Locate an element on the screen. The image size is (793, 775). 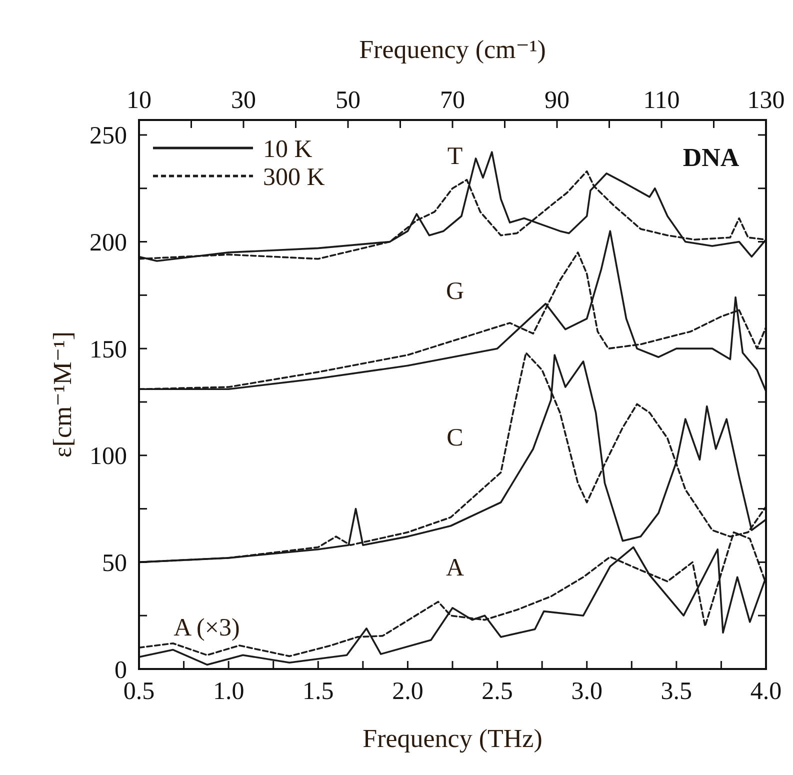
y-tick-label: 200 is located at coordinates (108, 243).